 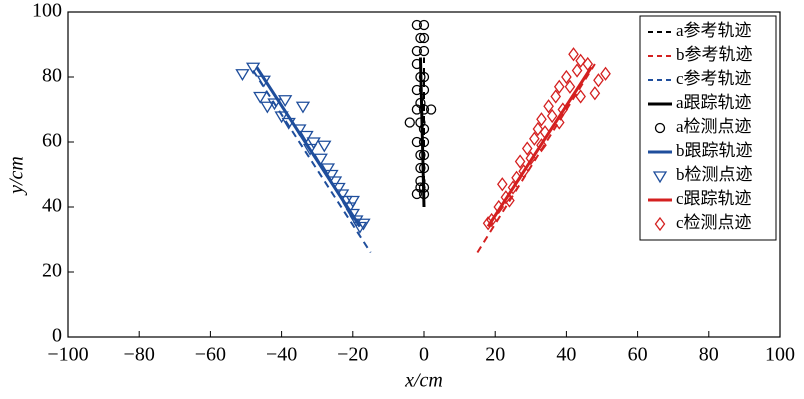 What do you see at coordinates (57, 336) in the screenshot?
I see `y-tick-label: 0` at bounding box center [57, 336].